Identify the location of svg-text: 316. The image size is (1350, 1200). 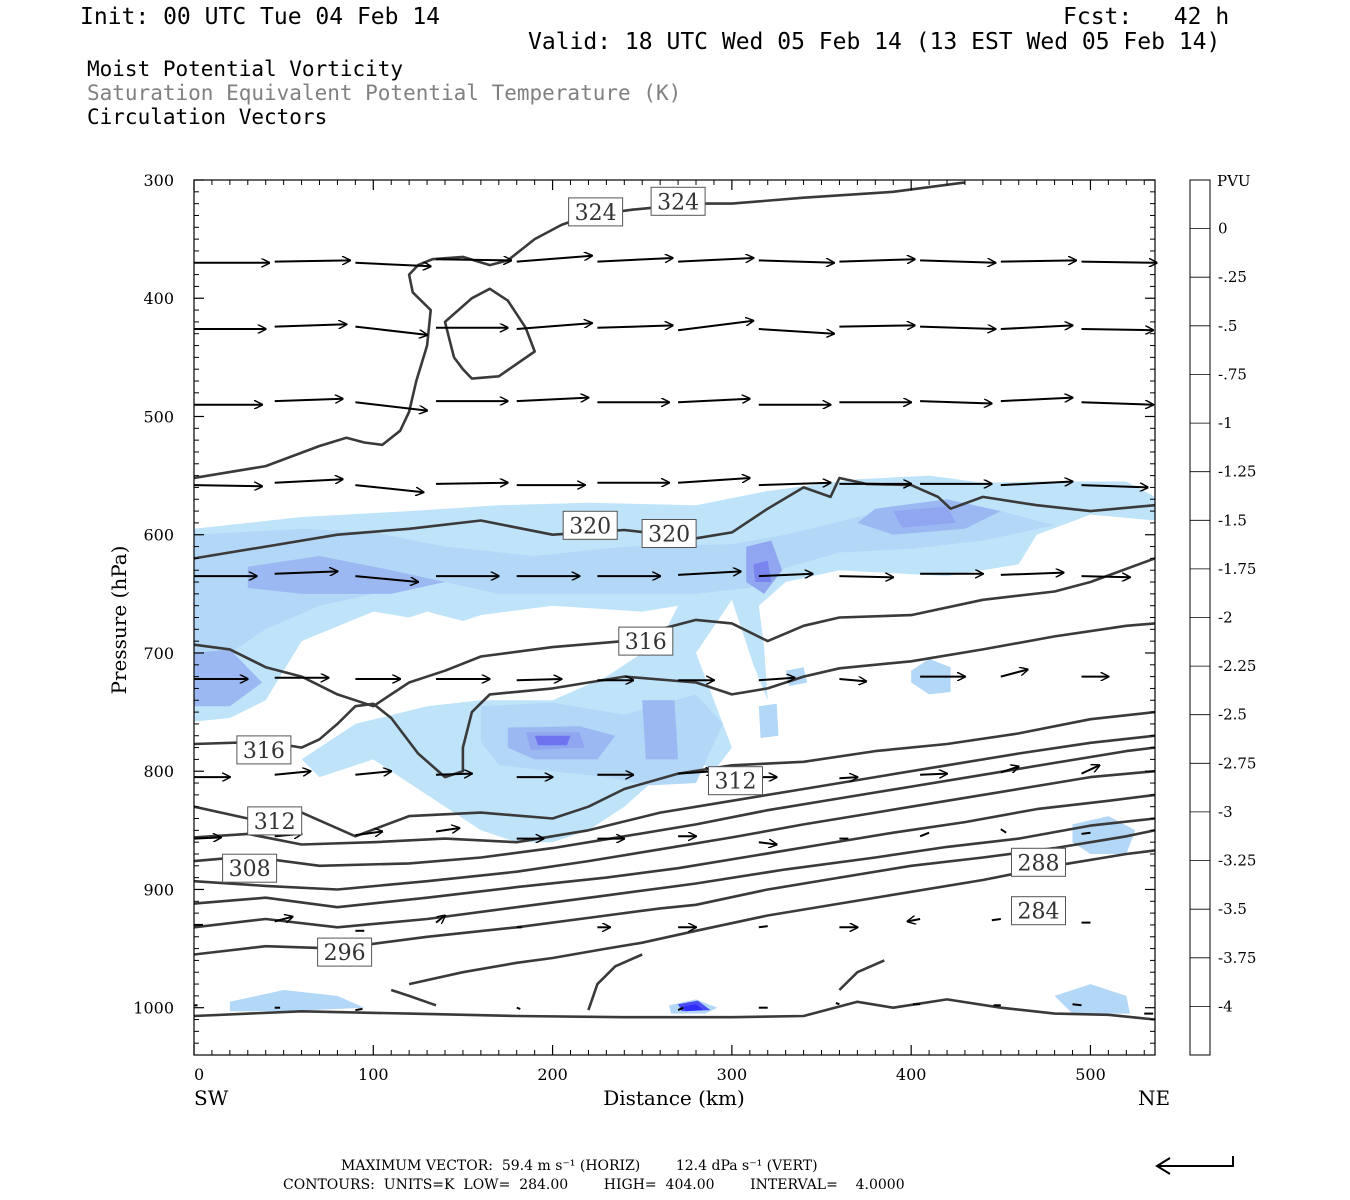
(646, 642).